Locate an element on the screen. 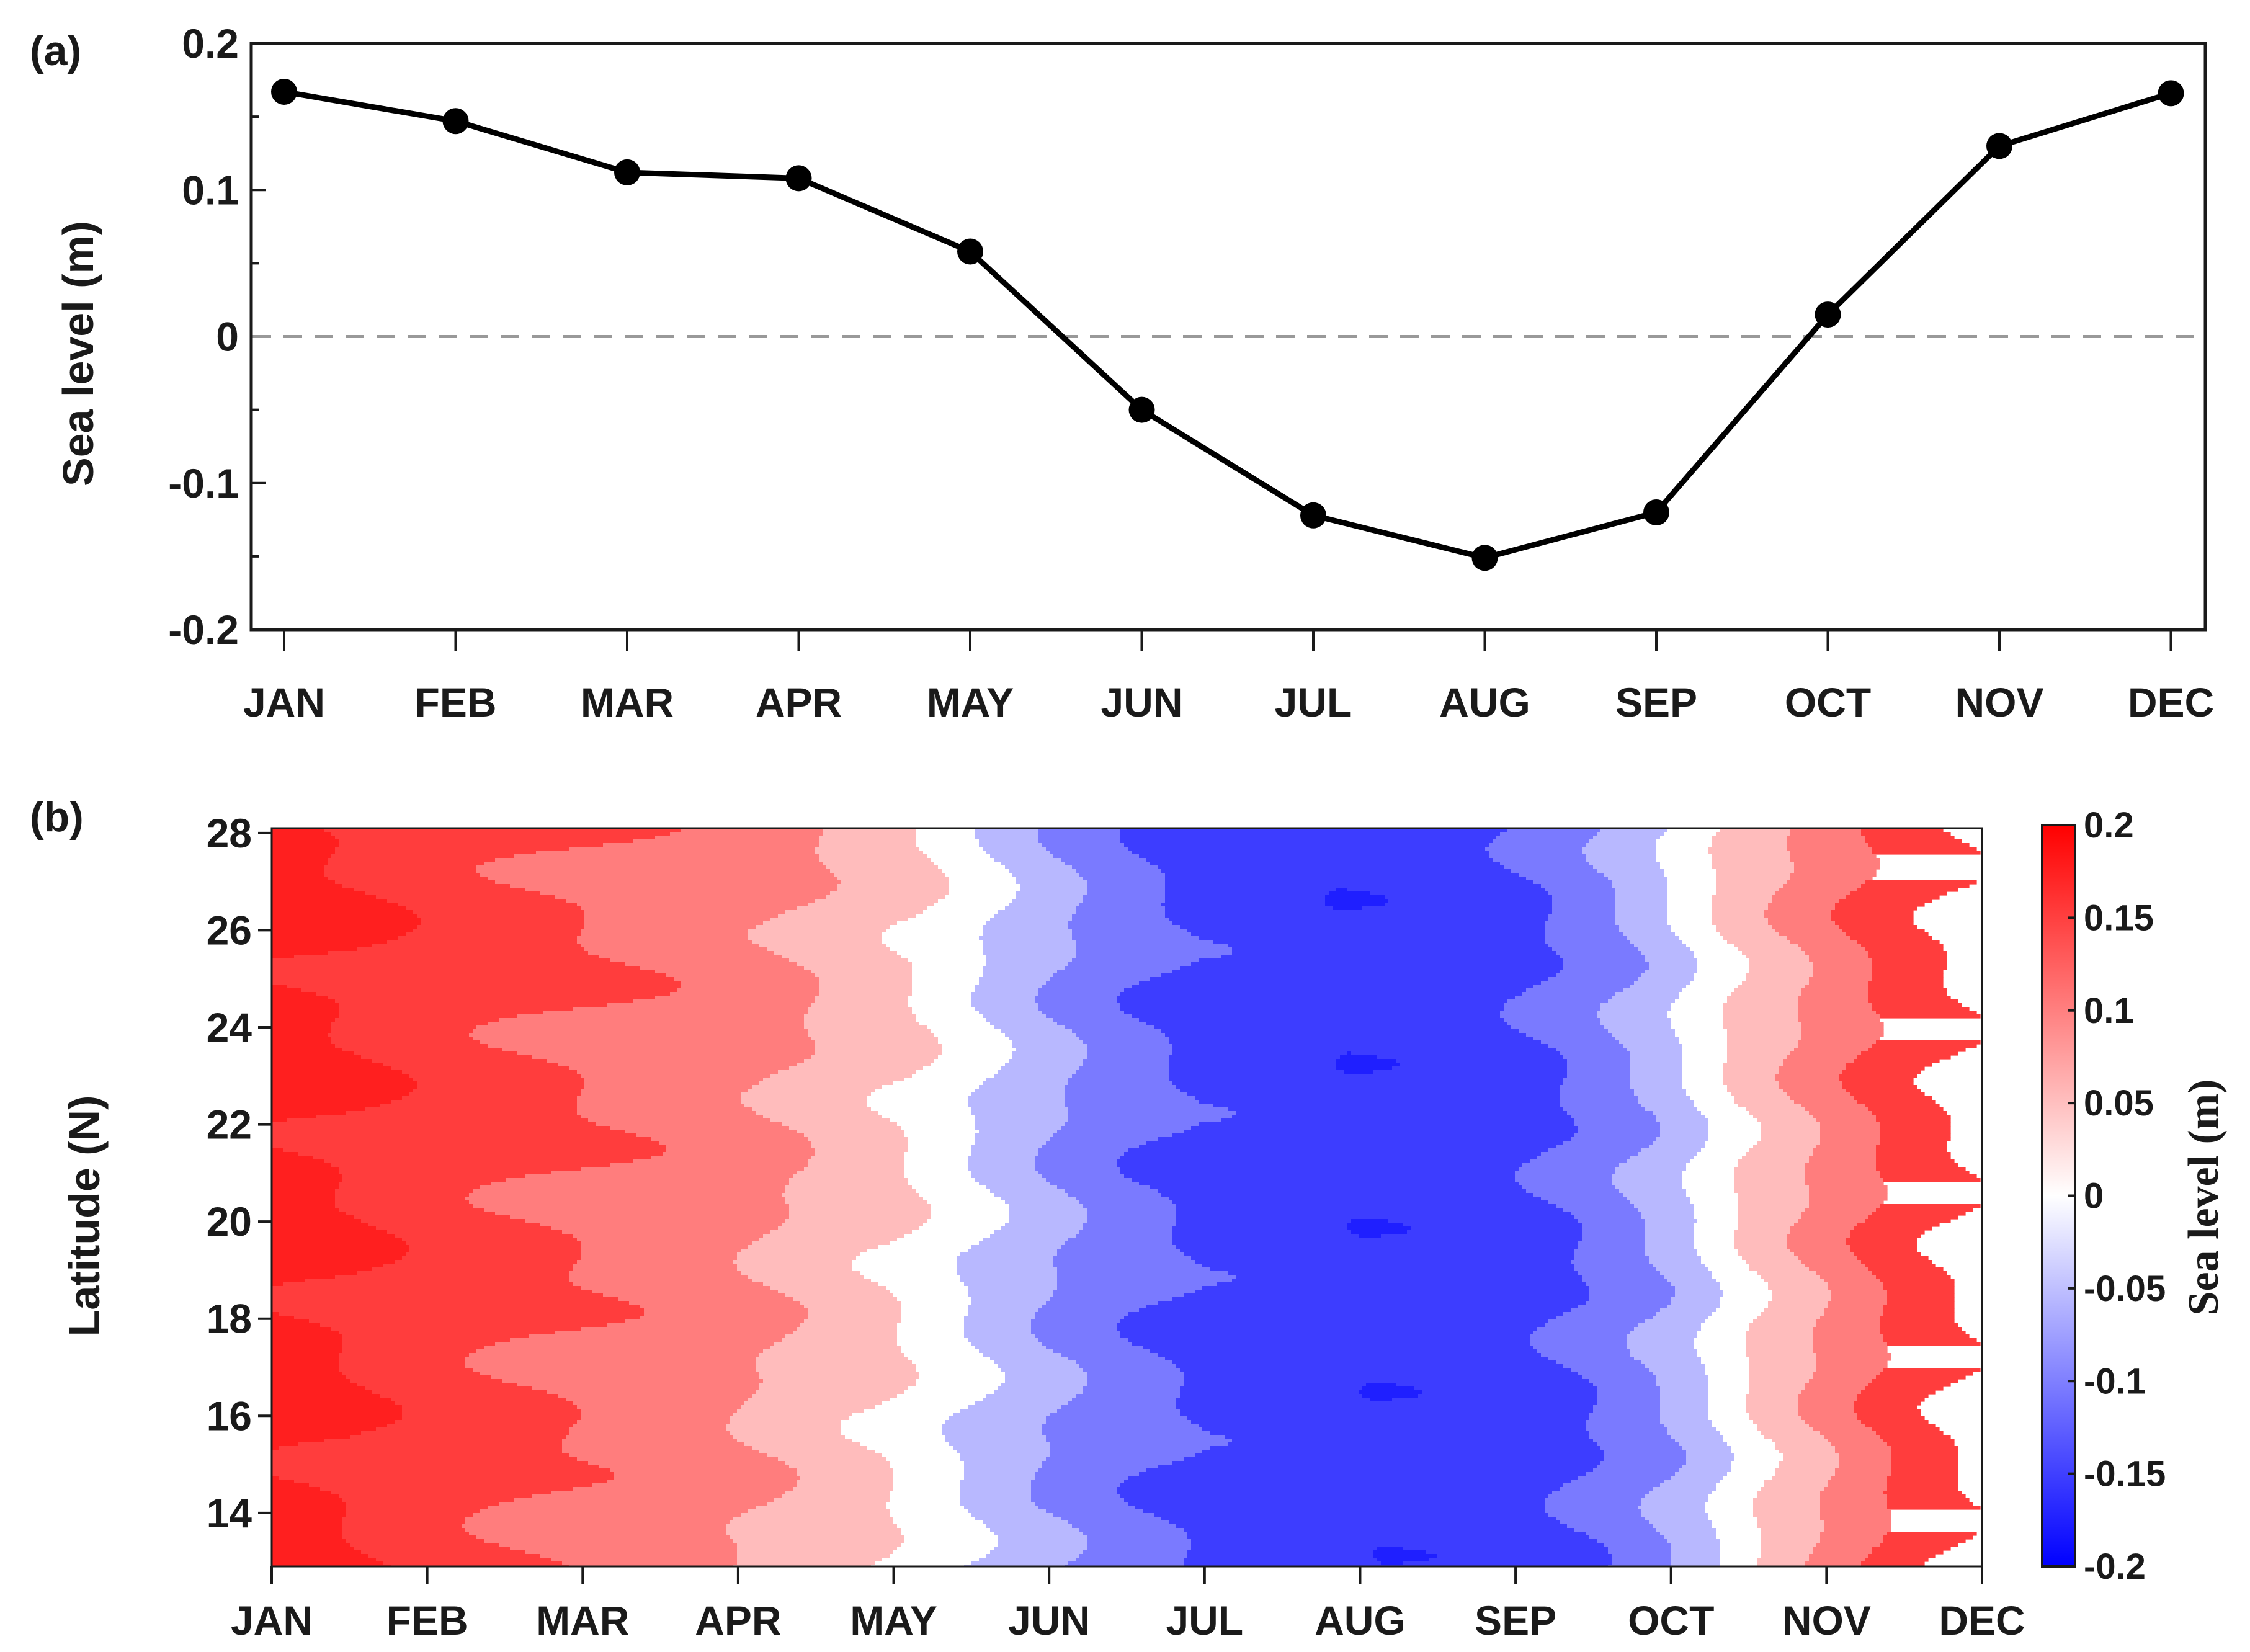 This screenshot has width=2250, height=1652. panel-a-label: (a) is located at coordinates (55, 50).